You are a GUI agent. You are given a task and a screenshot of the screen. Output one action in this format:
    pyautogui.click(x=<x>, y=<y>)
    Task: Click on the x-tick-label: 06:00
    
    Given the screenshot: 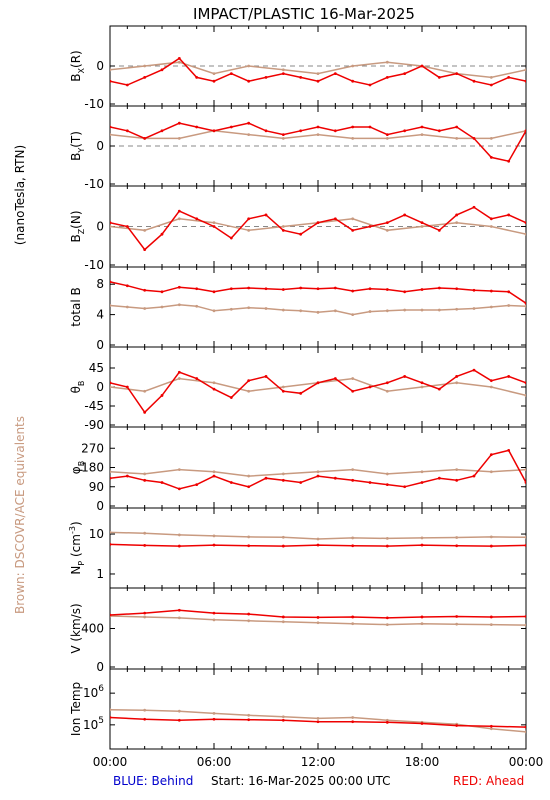 What is the action you would take?
    pyautogui.click(x=214, y=762)
    